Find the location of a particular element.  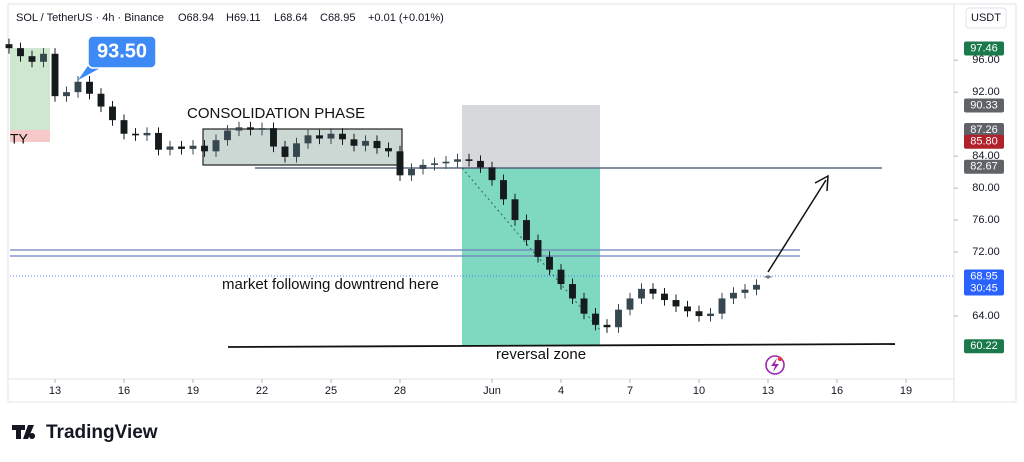

price-callout: 93.50 is located at coordinates (117, 58).